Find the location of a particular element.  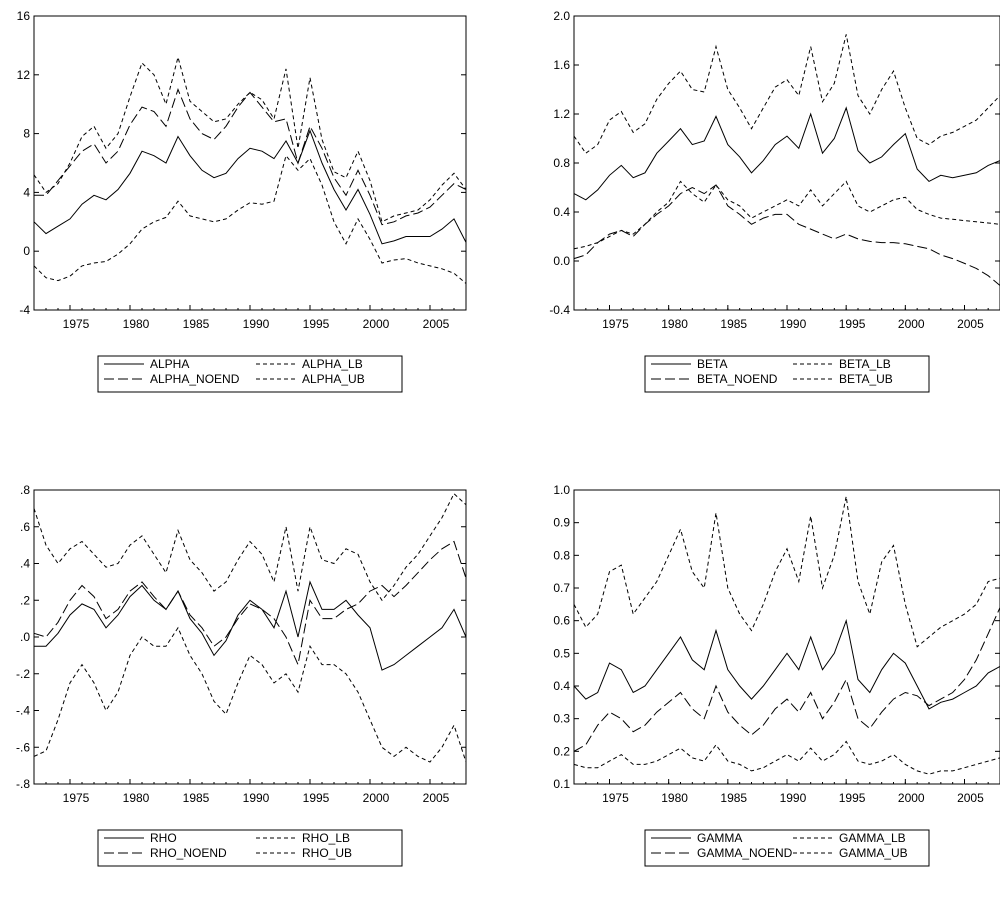

legend-label: RHO_UB is located at coordinates (327, 853).